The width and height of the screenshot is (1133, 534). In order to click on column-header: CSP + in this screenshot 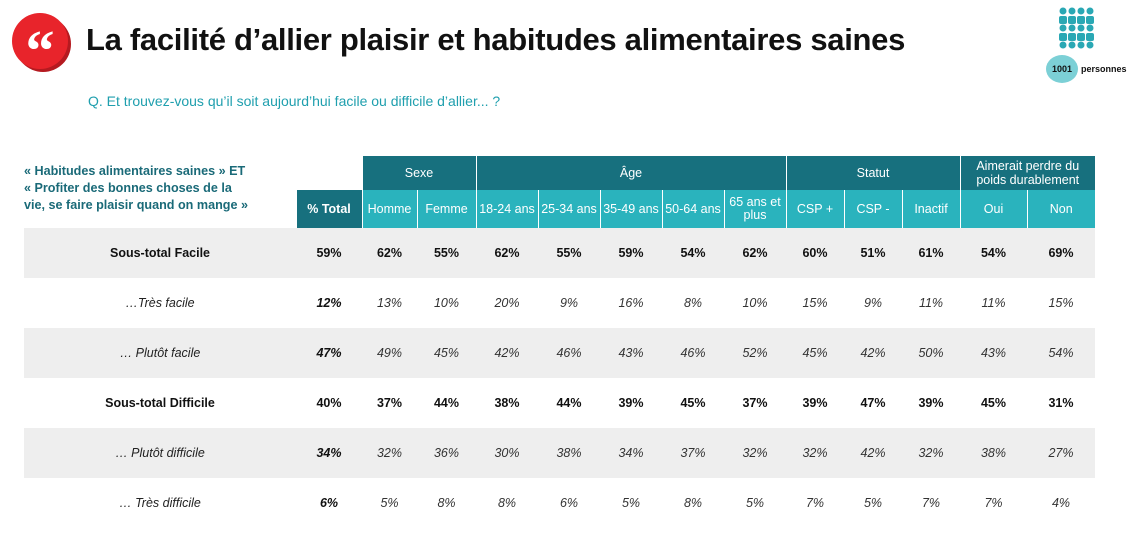, I will do `click(814, 209)`.